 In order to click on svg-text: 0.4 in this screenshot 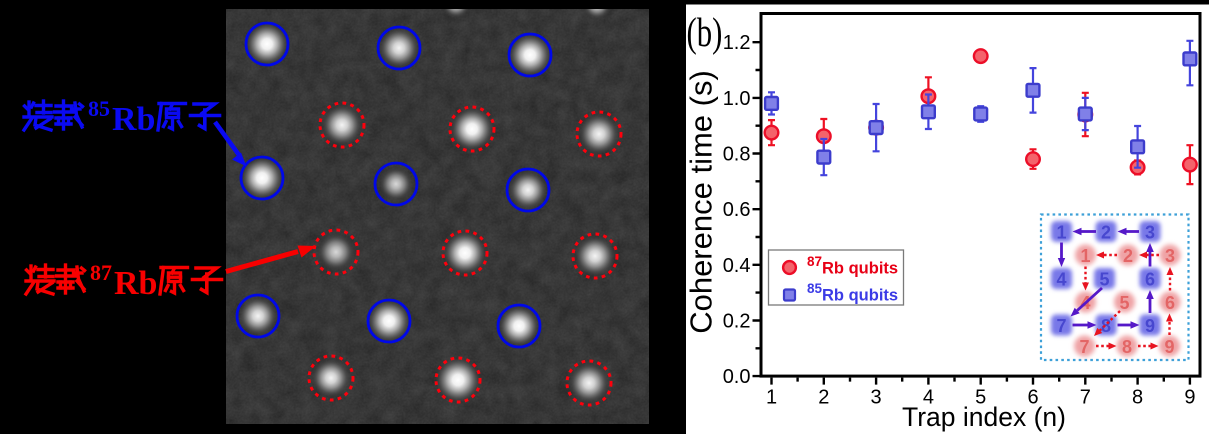, I will do `click(737, 266)`.